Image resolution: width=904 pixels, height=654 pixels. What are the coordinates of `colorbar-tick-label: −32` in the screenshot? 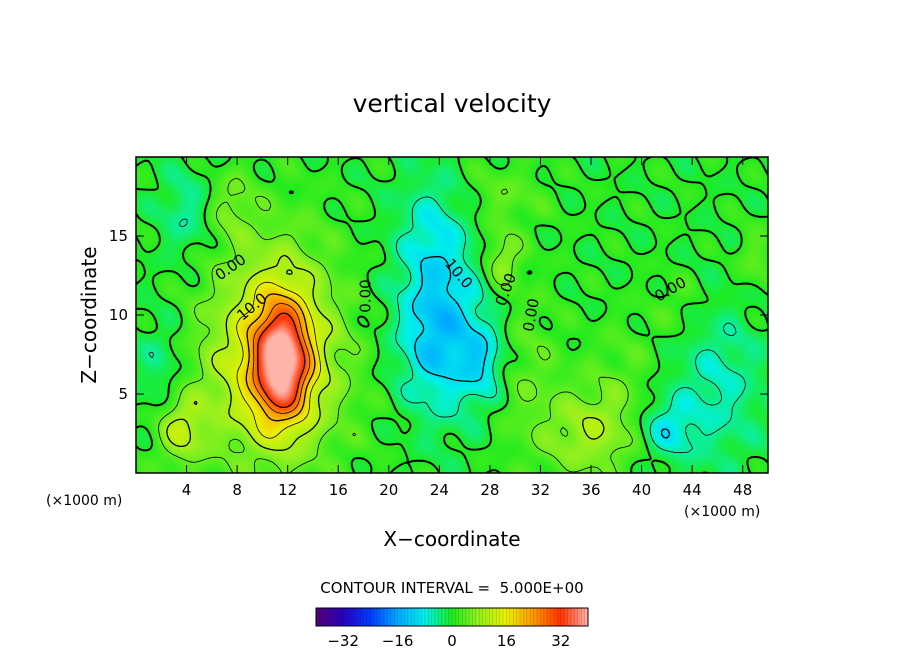 It's located at (343, 641).